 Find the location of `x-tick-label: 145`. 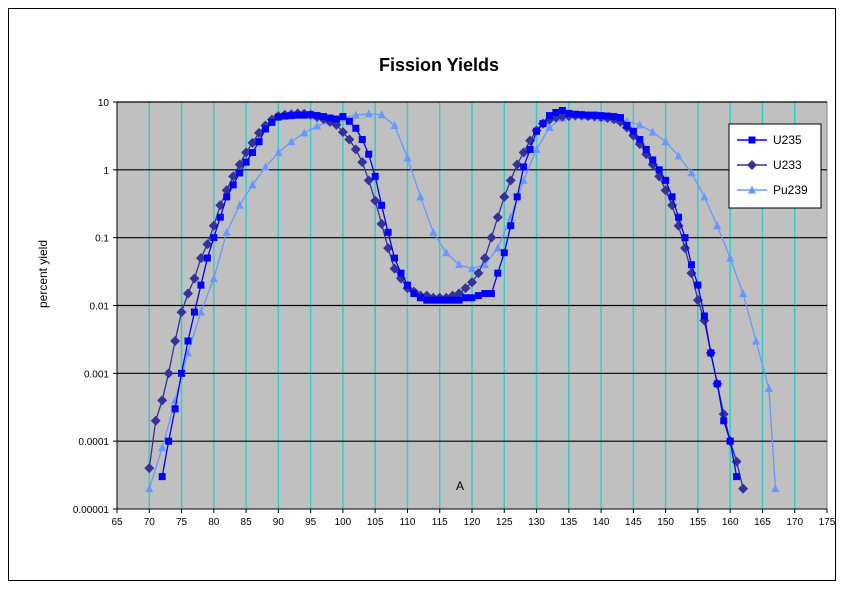

x-tick-label: 145 is located at coordinates (633, 522).